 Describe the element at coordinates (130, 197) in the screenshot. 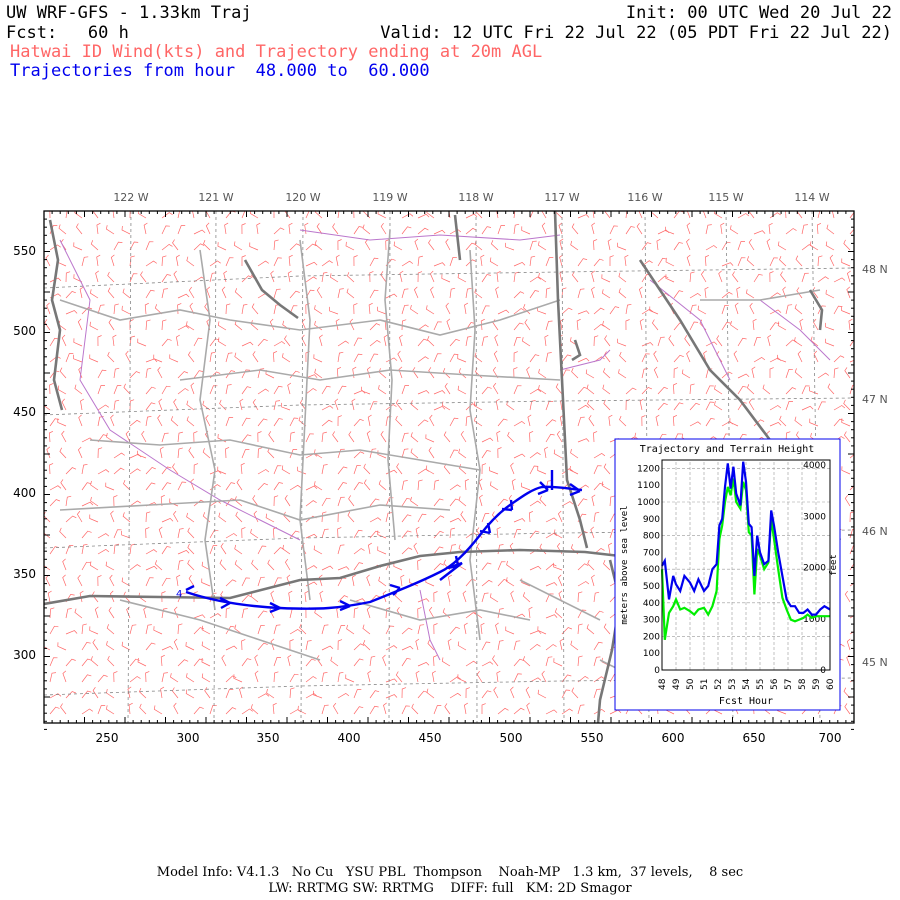

I see `lon-label-122w: 122 W` at that location.